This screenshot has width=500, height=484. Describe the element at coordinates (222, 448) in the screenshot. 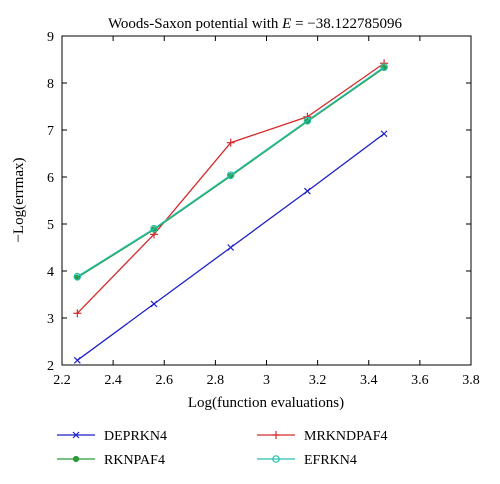

I see `legend: DEPRKN4 MRKNDPAF4 RKNPAF4 EFRKN4` at that location.